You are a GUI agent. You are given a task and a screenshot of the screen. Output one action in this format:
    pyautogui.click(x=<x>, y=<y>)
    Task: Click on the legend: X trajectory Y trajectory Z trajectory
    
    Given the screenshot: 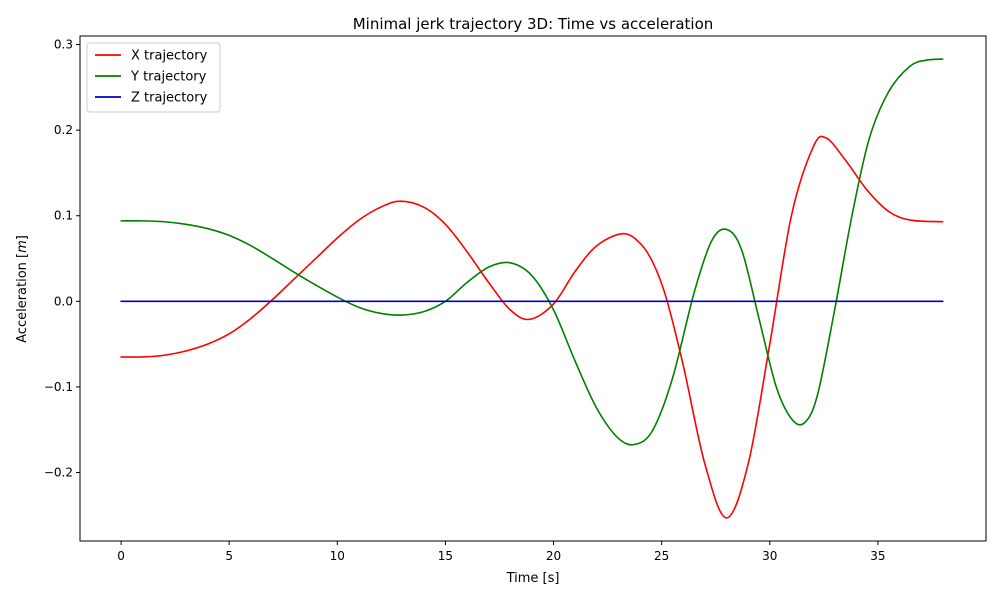 What is the action you would take?
    pyautogui.click(x=153, y=77)
    